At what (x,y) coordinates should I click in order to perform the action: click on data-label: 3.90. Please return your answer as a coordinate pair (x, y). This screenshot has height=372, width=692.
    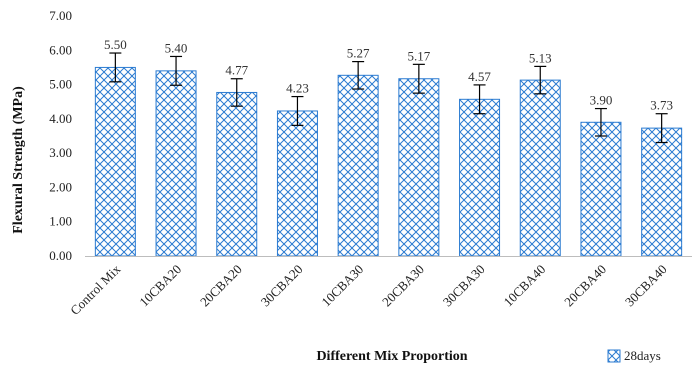
    Looking at the image, I should click on (601, 100).